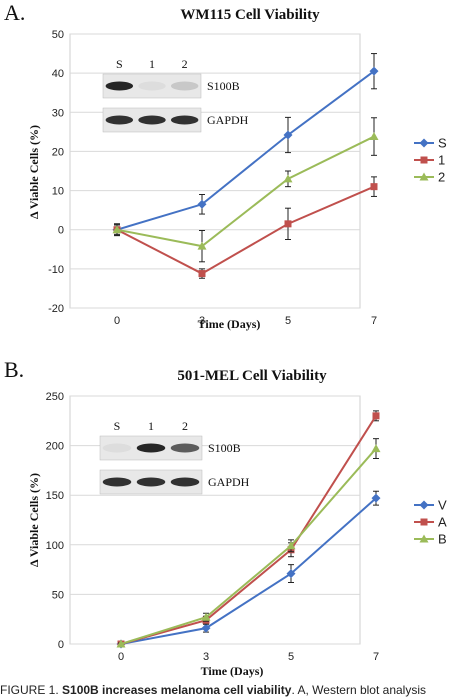 The height and width of the screenshot is (698, 474). What do you see at coordinates (55, 397) in the screenshot?
I see `y-tick-label: 250` at bounding box center [55, 397].